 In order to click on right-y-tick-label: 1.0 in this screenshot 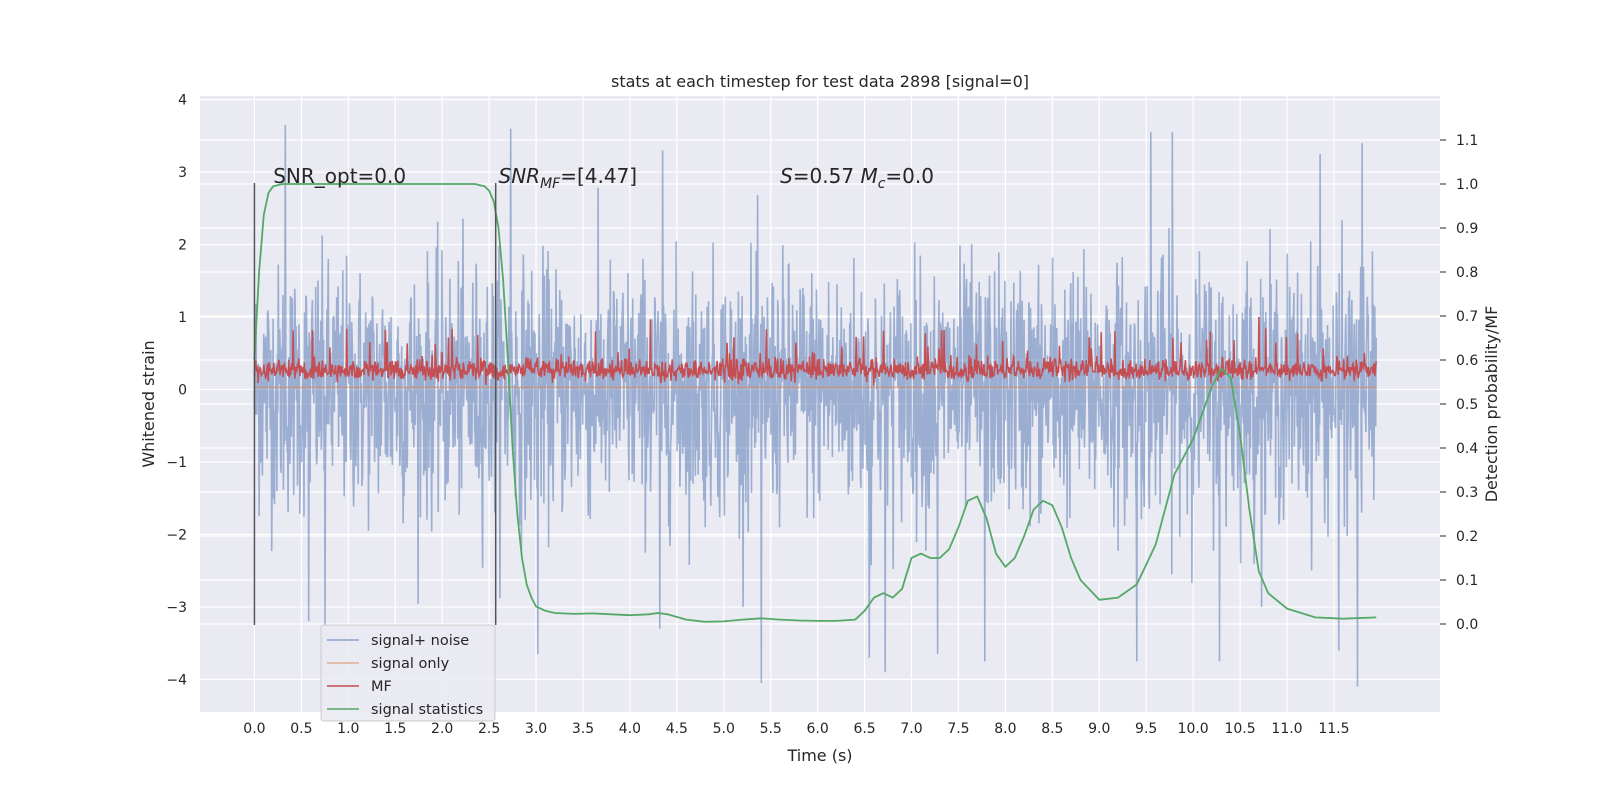, I will do `click(1467, 185)`.